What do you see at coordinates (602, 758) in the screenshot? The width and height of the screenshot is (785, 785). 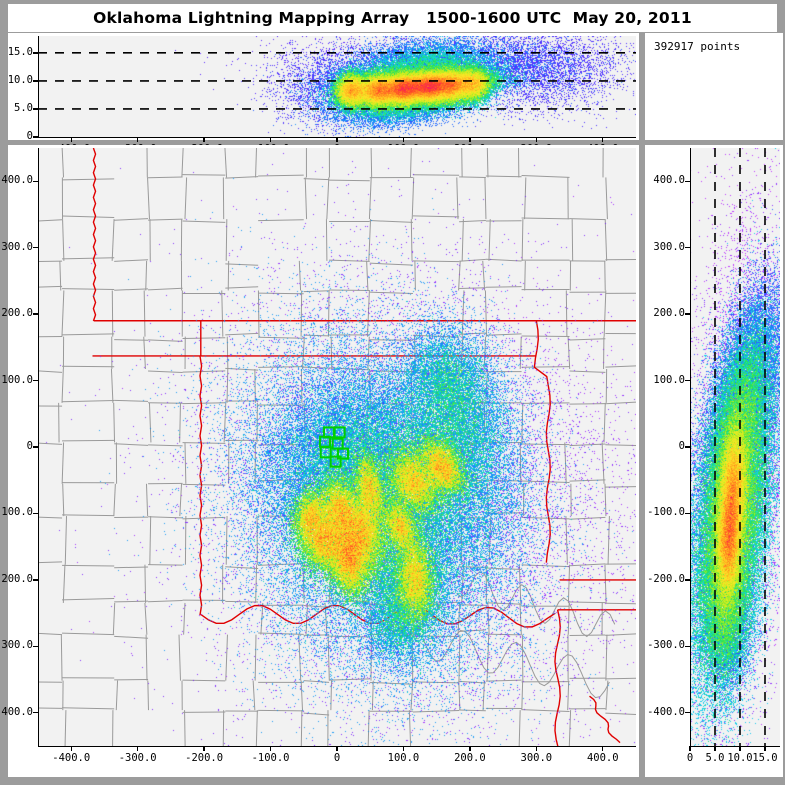 I see `x-tick-label: 400.0` at bounding box center [602, 758].